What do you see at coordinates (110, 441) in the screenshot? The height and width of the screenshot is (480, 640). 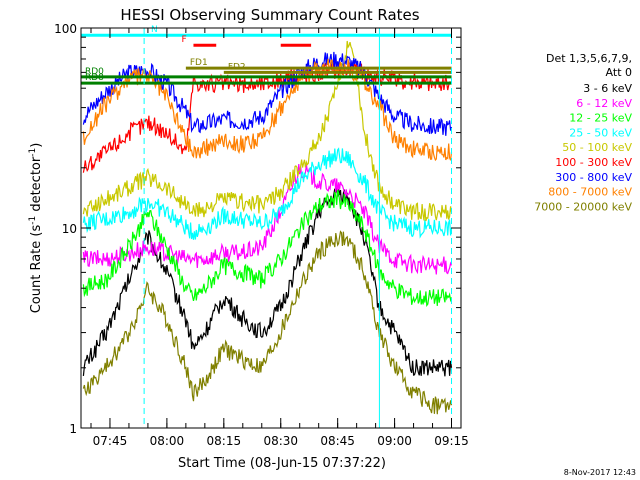 I see `x-tick-label-0: 07:45` at bounding box center [110, 441].